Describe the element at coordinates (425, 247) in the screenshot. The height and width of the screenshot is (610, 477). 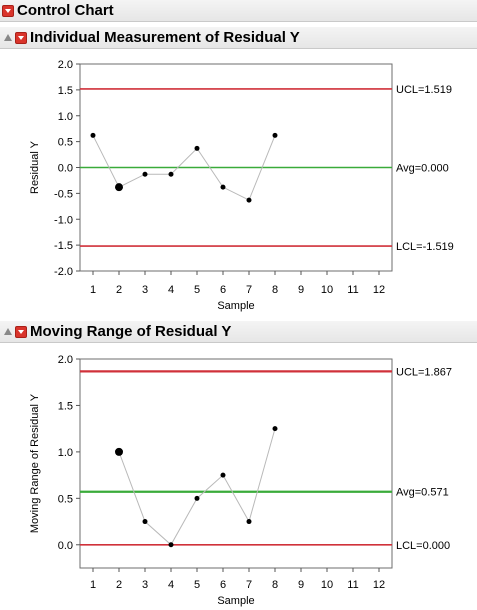
I see `lcl-label: LCL=-1.519` at that location.